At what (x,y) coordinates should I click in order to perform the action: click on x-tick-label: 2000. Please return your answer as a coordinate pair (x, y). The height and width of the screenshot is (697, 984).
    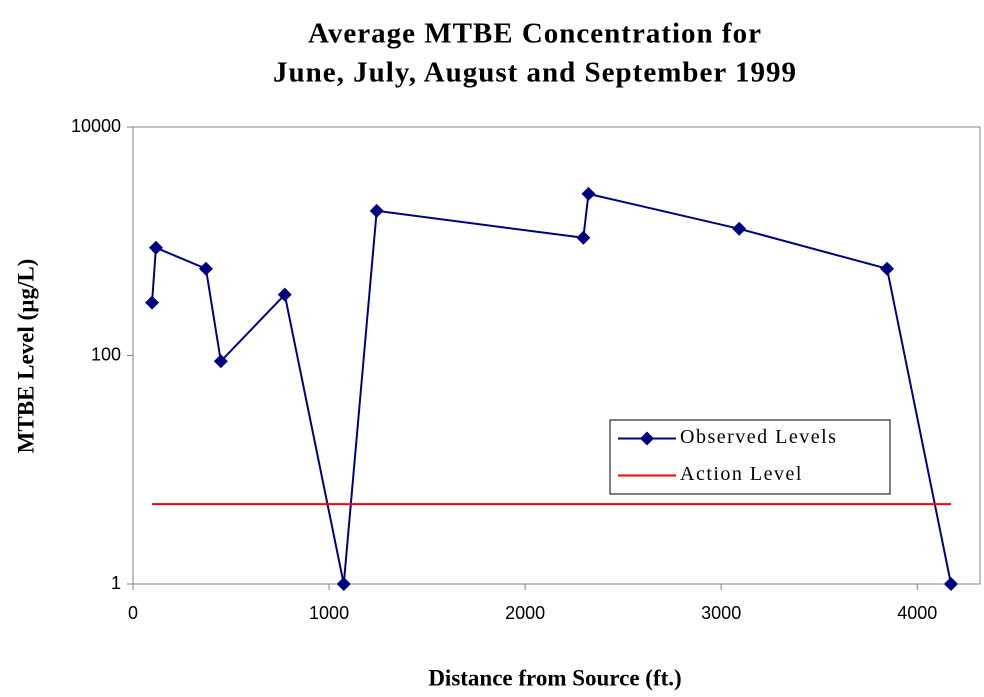
    Looking at the image, I should click on (525, 613).